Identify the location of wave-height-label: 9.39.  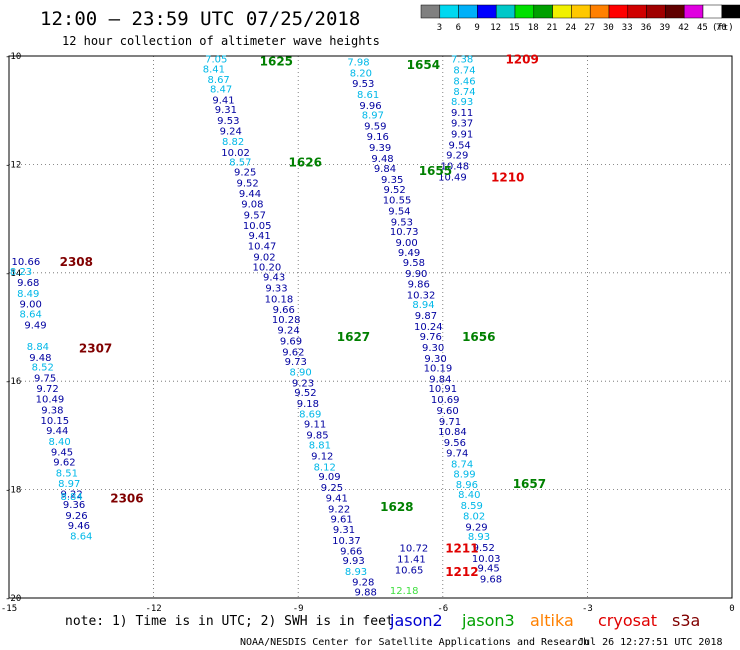
(380, 148).